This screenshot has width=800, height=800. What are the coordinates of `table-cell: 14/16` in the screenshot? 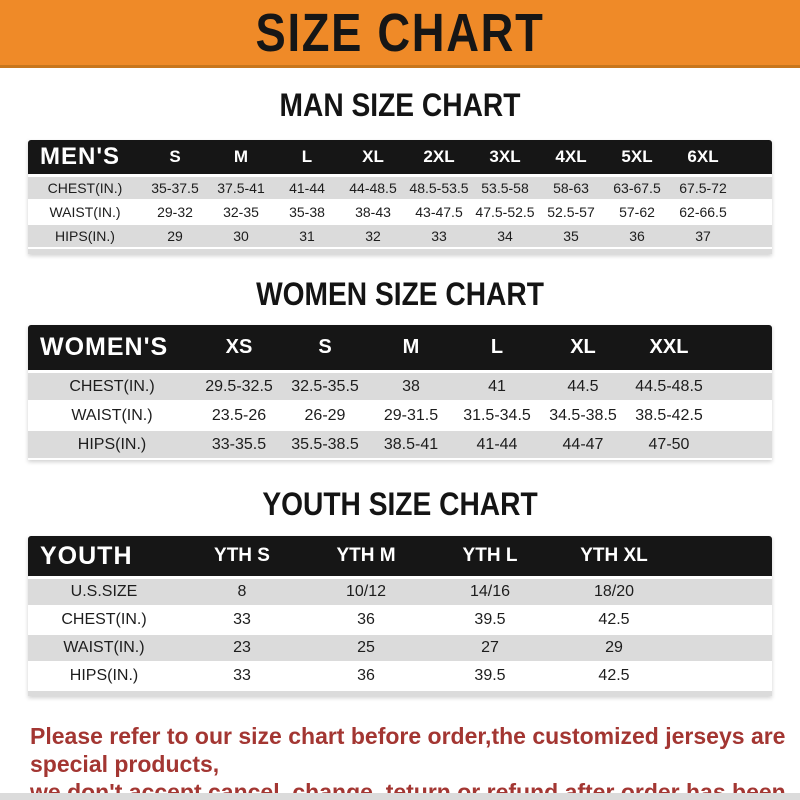 It's located at (490, 593).